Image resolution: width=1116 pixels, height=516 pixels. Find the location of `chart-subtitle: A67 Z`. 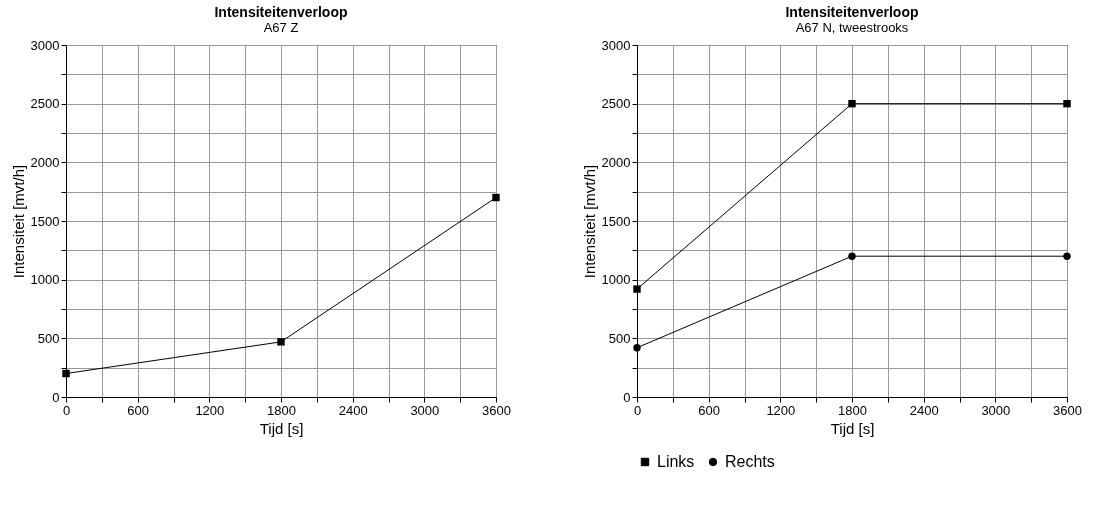

chart-subtitle: A67 Z is located at coordinates (281, 27).